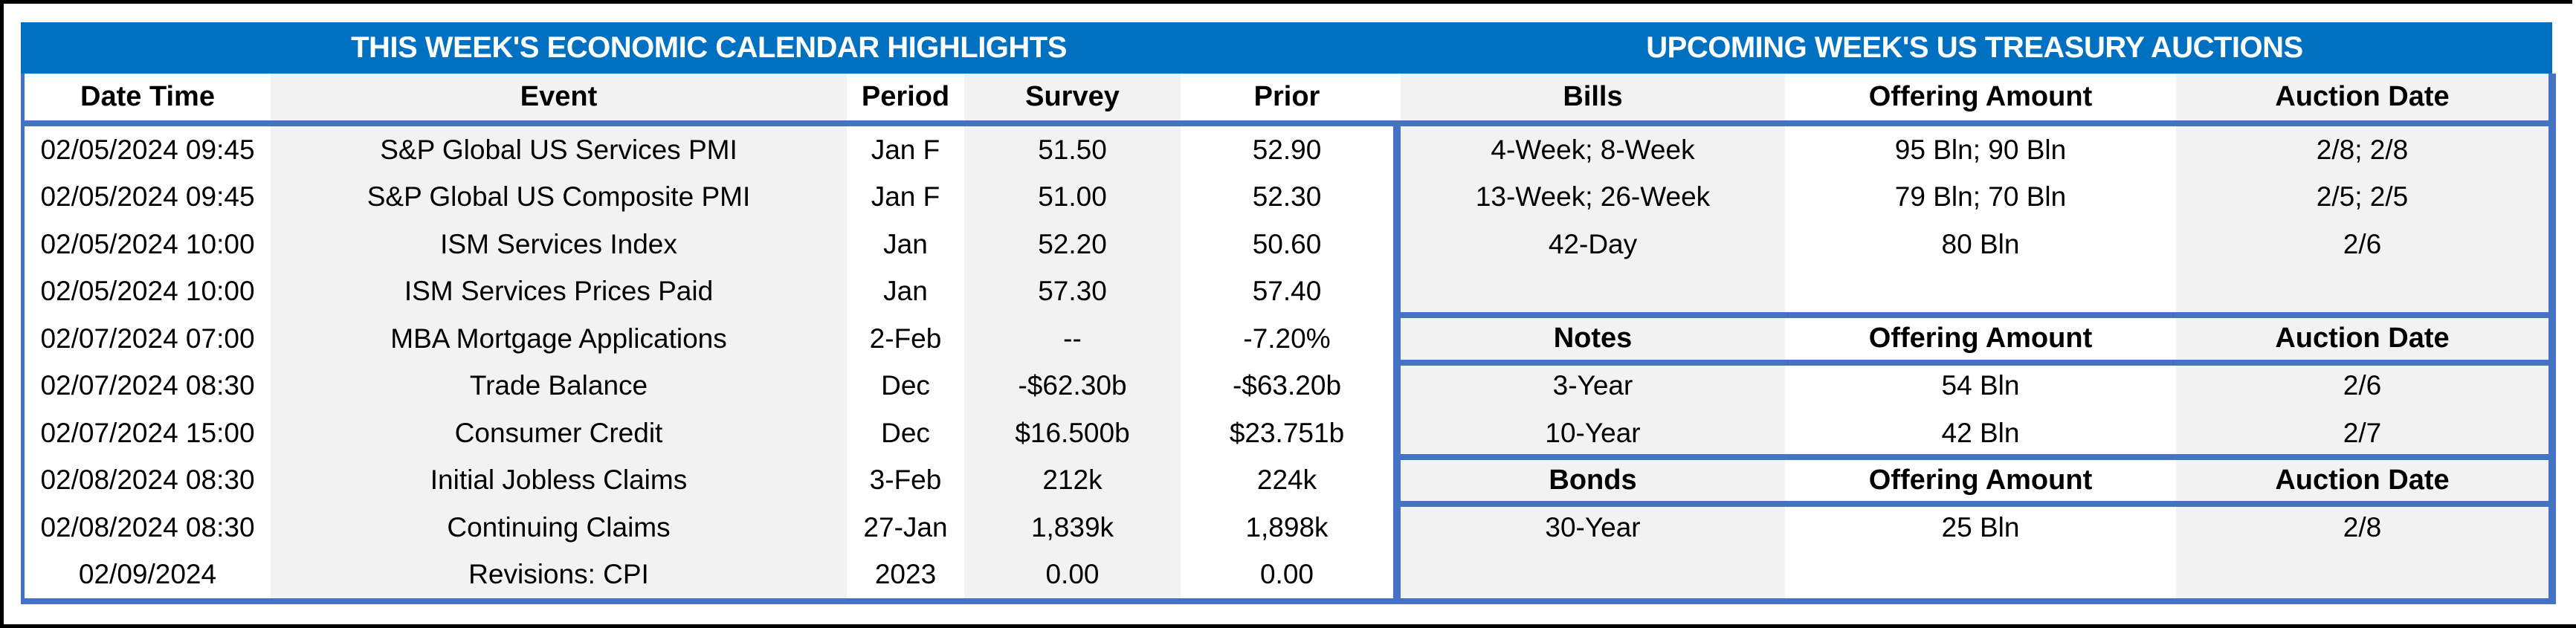  What do you see at coordinates (1287, 339) in the screenshot?
I see `cell-prior: -7.20%` at bounding box center [1287, 339].